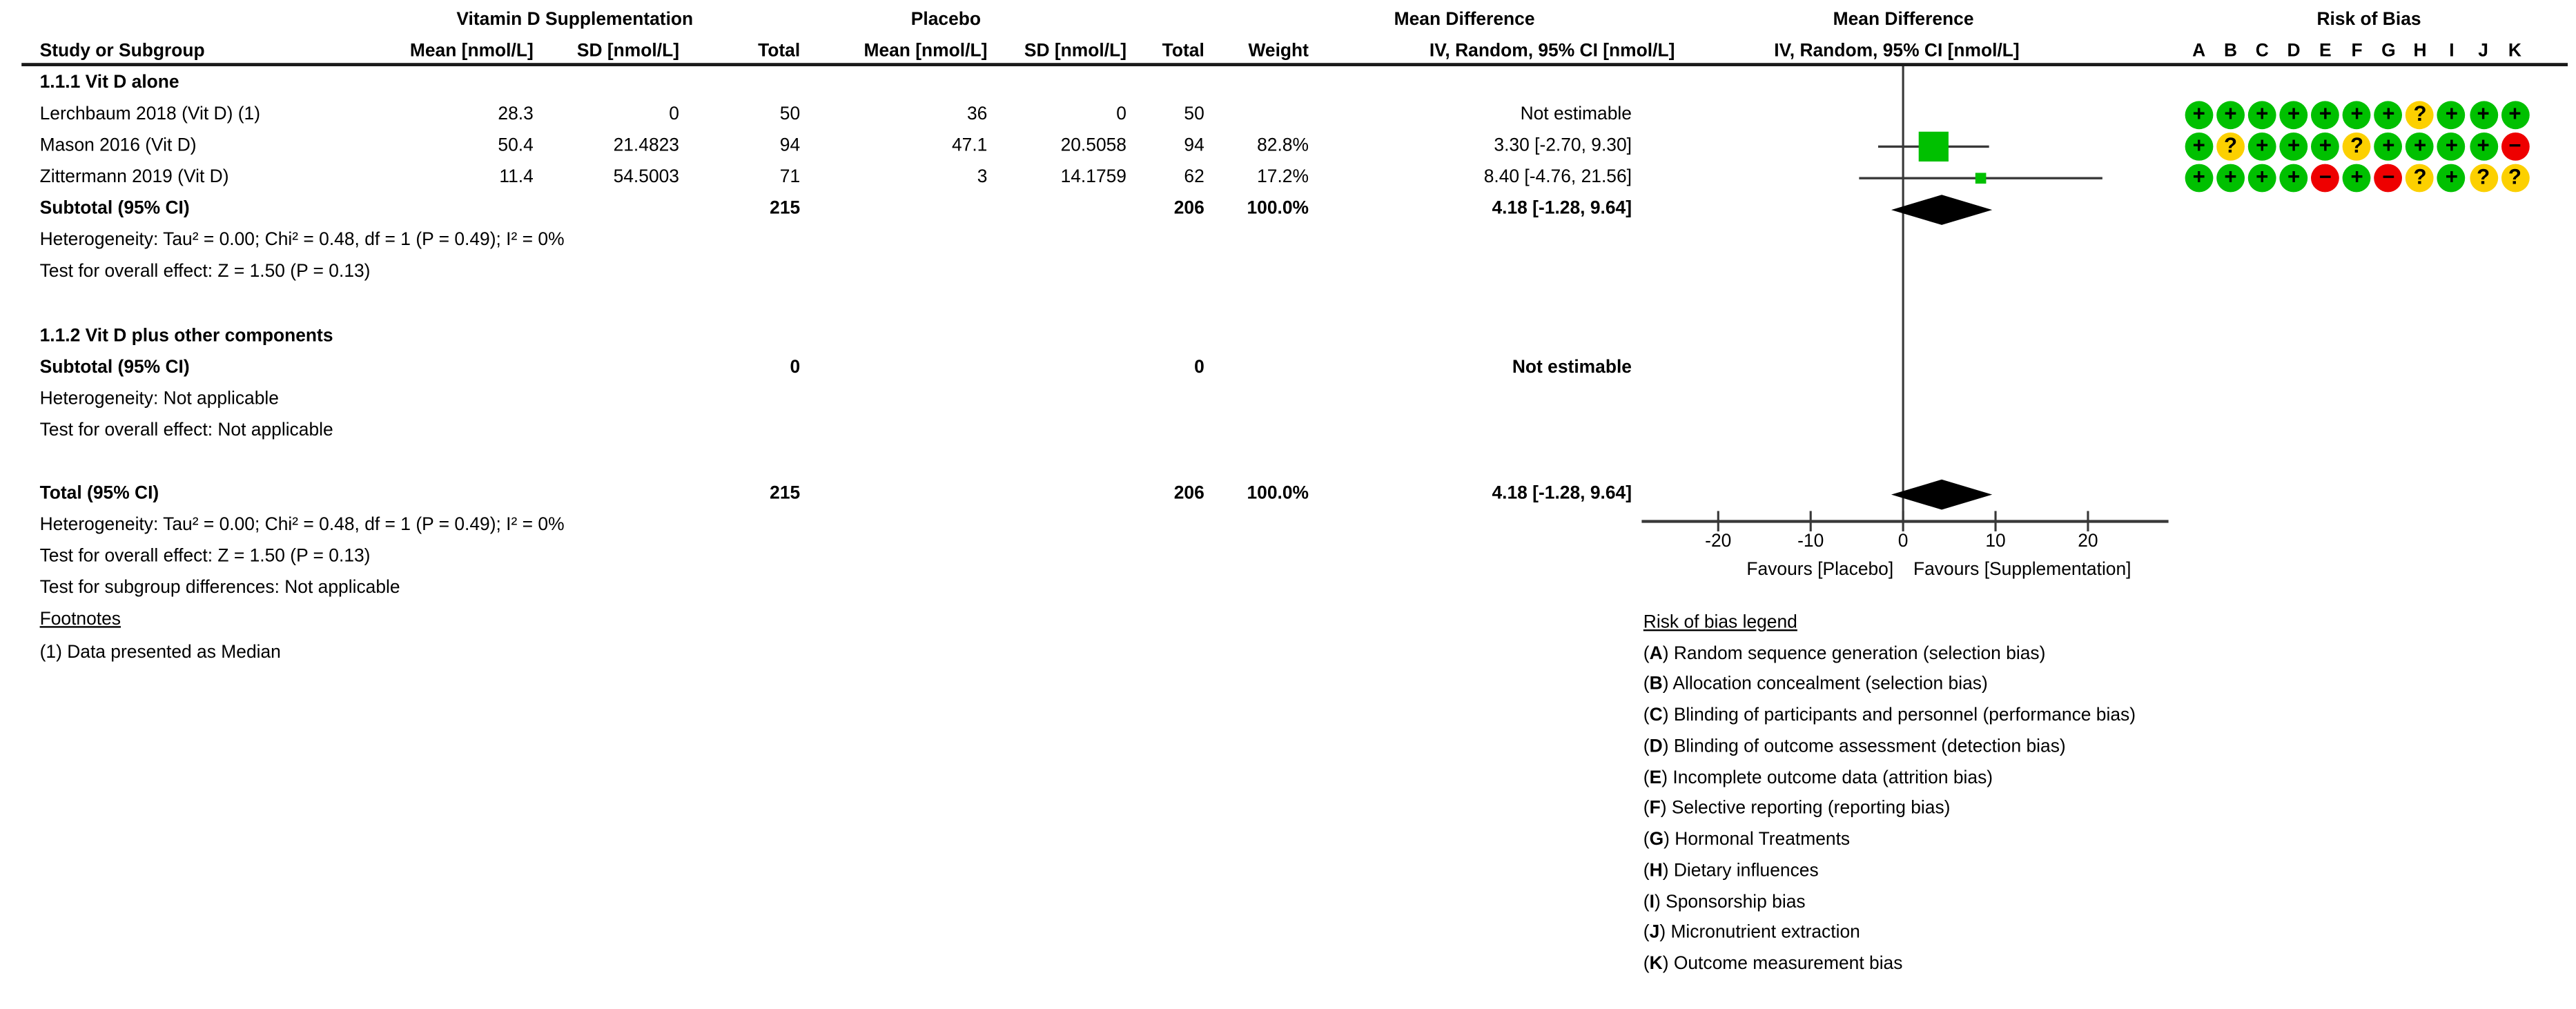 The height and width of the screenshot is (1009, 2576). Describe the element at coordinates (1773, 964) in the screenshot. I see `legend-item: (K) Outcome measurement bias` at that location.